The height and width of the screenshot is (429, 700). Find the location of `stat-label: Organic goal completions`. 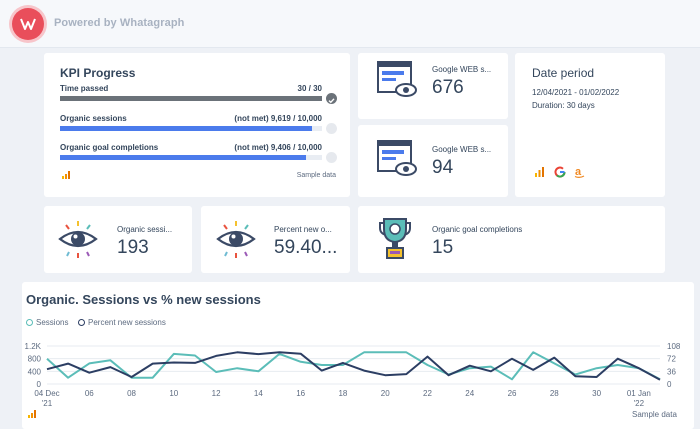

stat-label: Organic goal completions is located at coordinates (477, 229).